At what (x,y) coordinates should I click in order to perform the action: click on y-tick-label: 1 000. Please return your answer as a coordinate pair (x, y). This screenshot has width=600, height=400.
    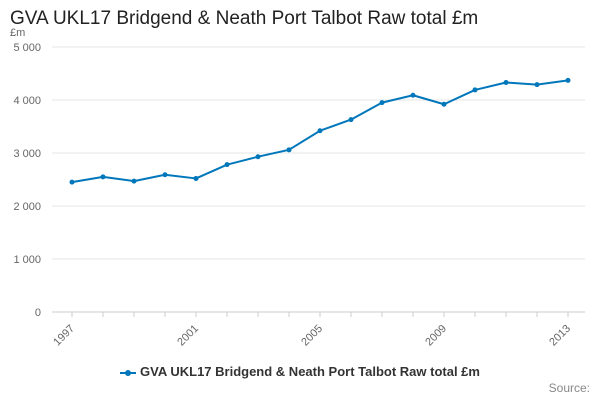
    Looking at the image, I should click on (27, 260).